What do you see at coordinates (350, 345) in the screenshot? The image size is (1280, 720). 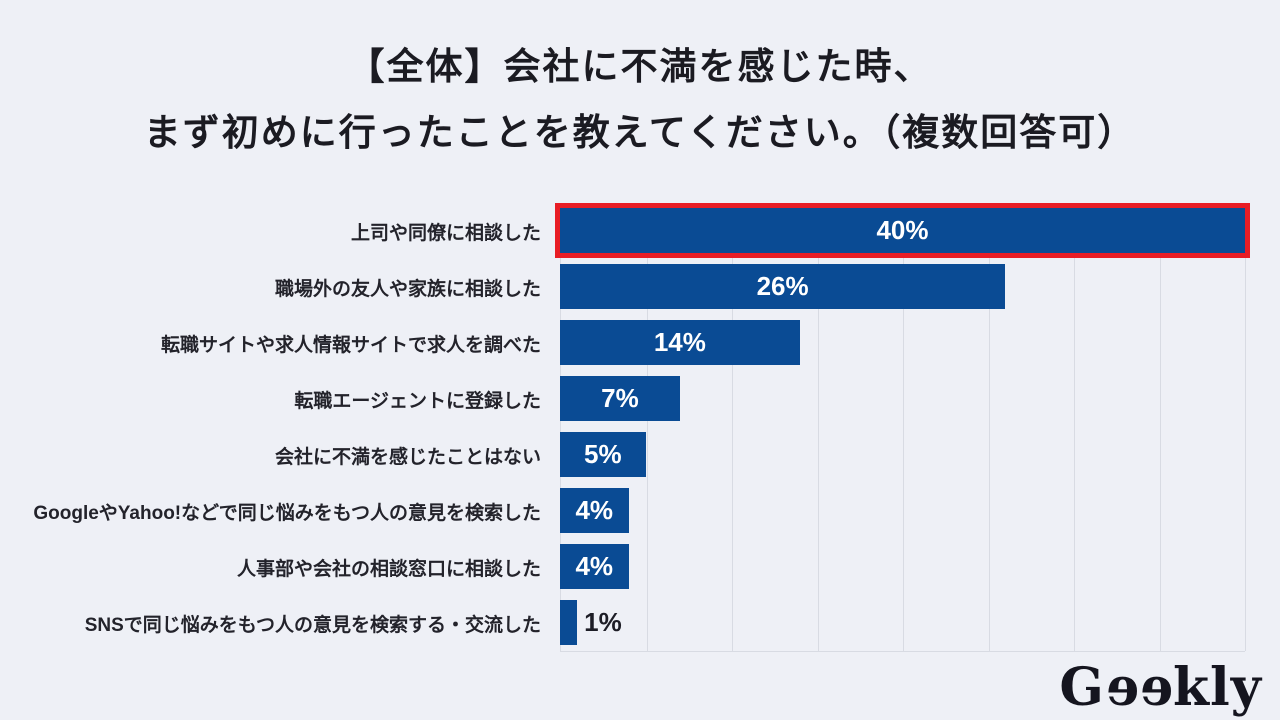 I see `category-label: 転職サイトや求人情報サイトで求人を調べた` at bounding box center [350, 345].